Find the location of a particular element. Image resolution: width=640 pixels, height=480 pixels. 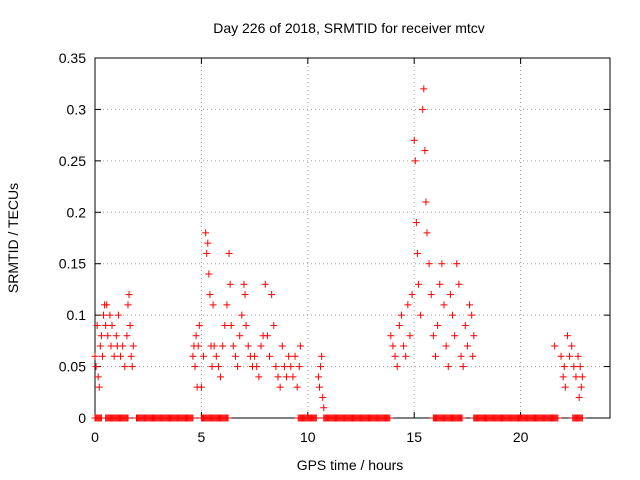

y-tick-label: 0.2 is located at coordinates (77, 212).